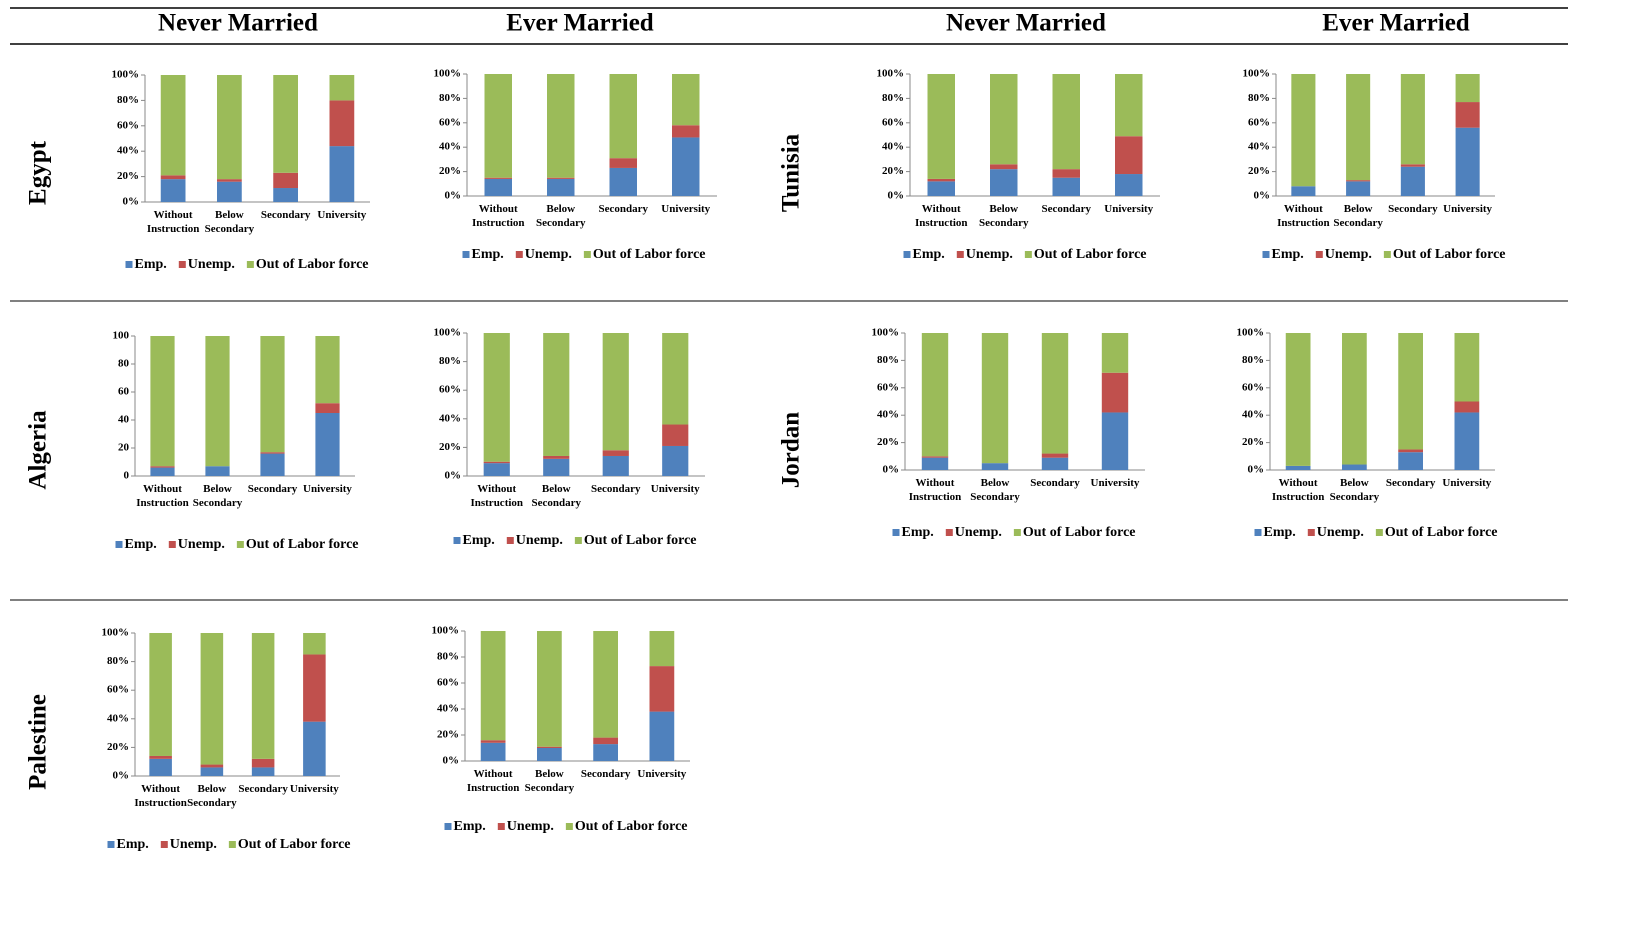  I want to click on y-tick-label: 60, so click(124, 392).